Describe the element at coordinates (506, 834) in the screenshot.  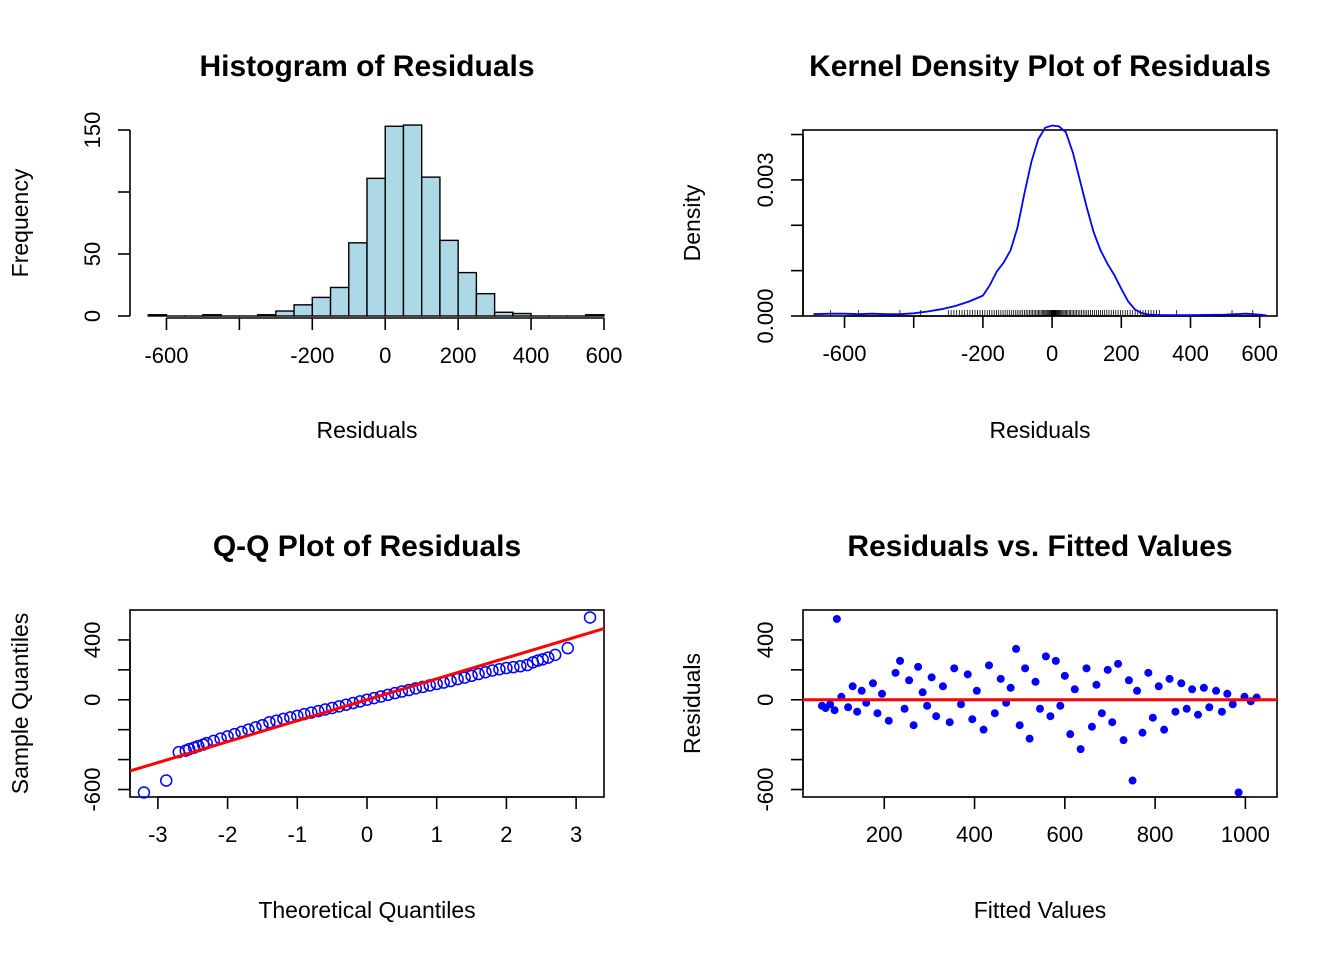
I see `x-tick-label: 2` at that location.